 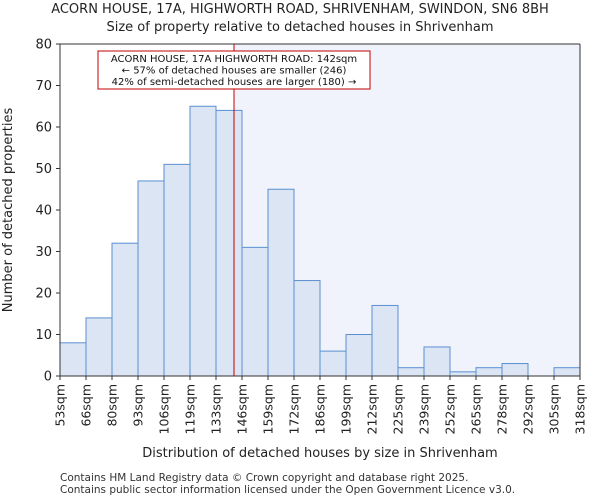 I want to click on x-tick-label: 119sqm, so click(x=190, y=409).